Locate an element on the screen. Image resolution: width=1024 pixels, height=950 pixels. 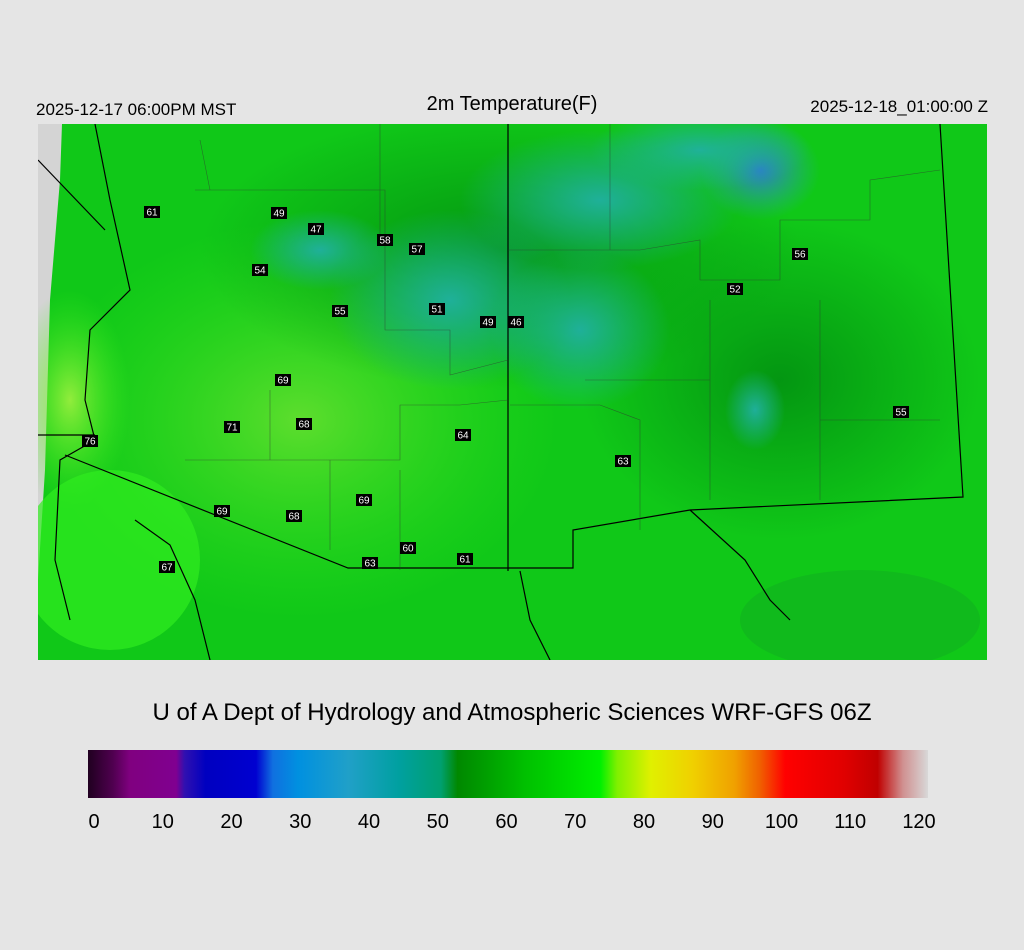
station-value: 56 is located at coordinates (800, 255).